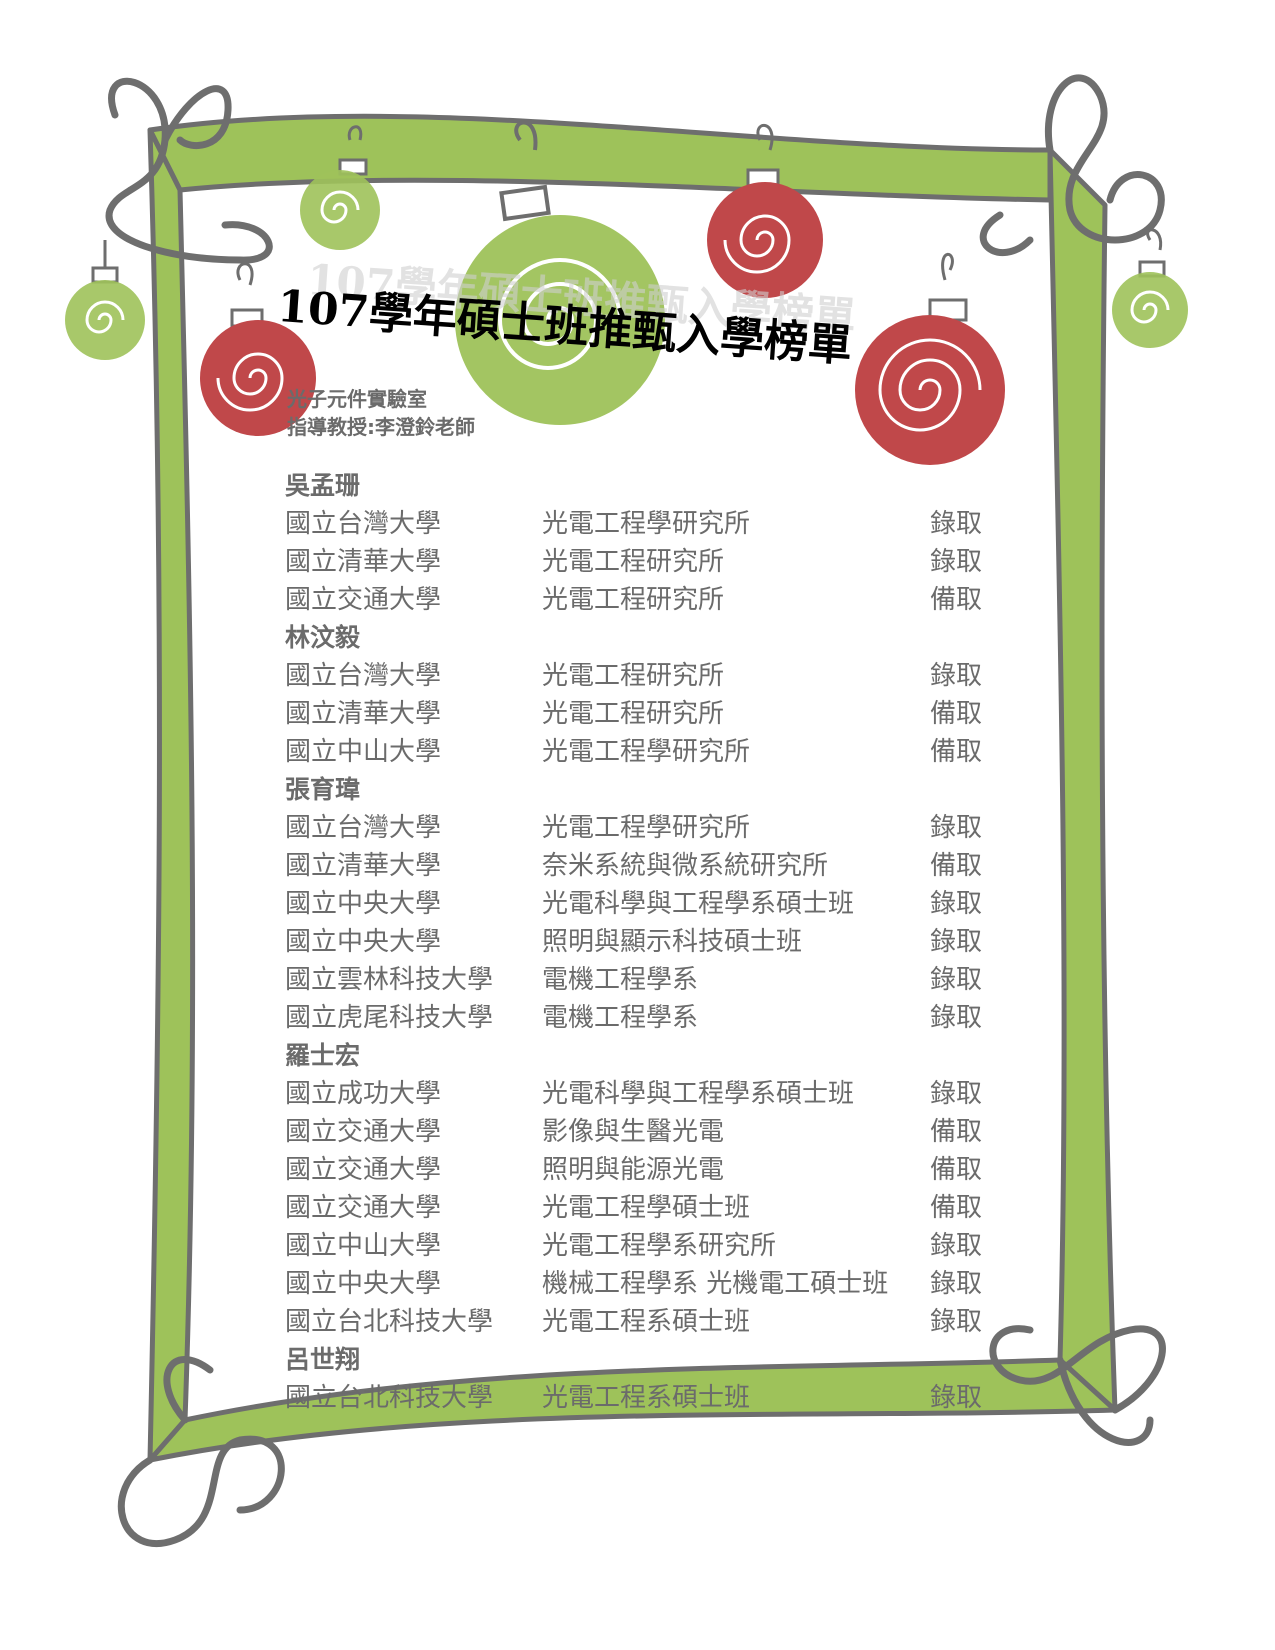 Image resolution: width=1275 pixels, height=1650 pixels. Describe the element at coordinates (105, 300) in the screenshot. I see `ornament-green-small-left` at that location.